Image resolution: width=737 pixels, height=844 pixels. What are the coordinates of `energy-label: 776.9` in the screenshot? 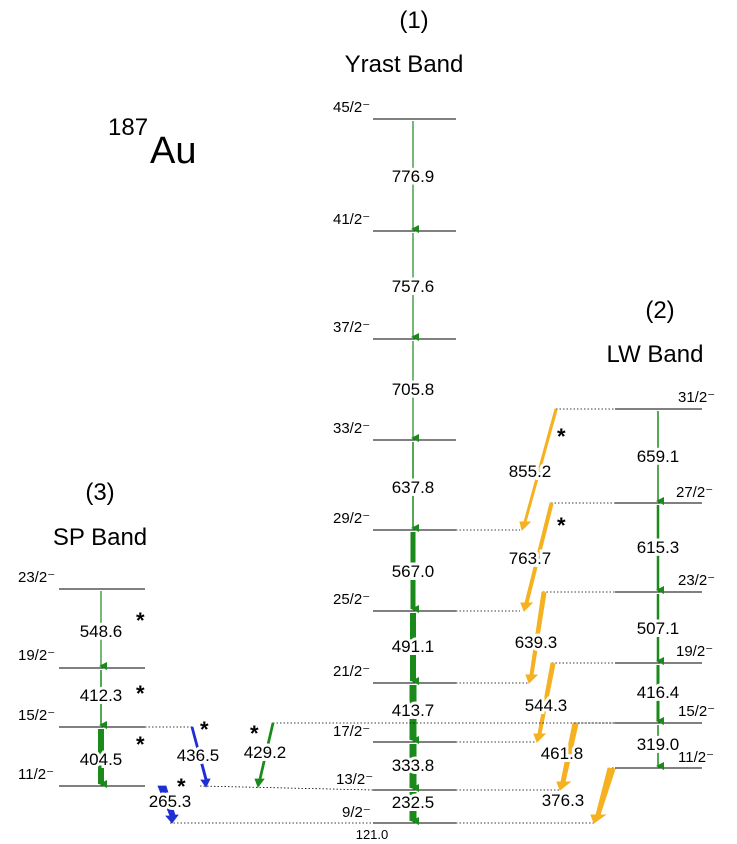 It's located at (413, 176).